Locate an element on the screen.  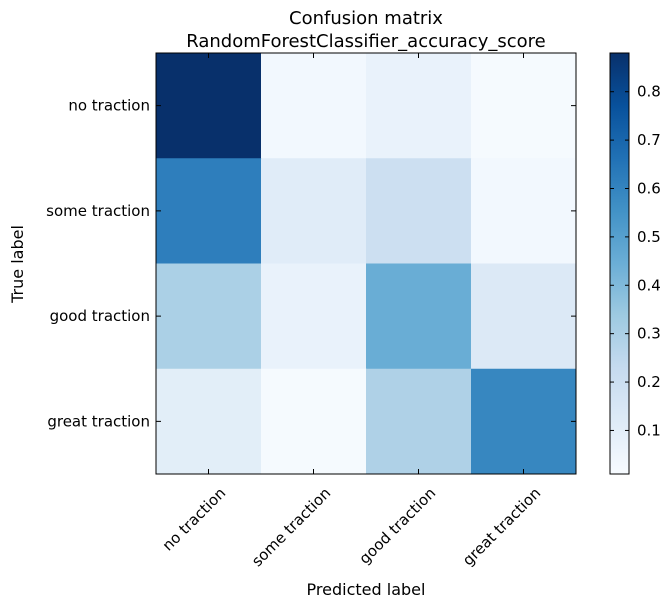
heatmap-cell-r1-c2 is located at coordinates (419, 211).